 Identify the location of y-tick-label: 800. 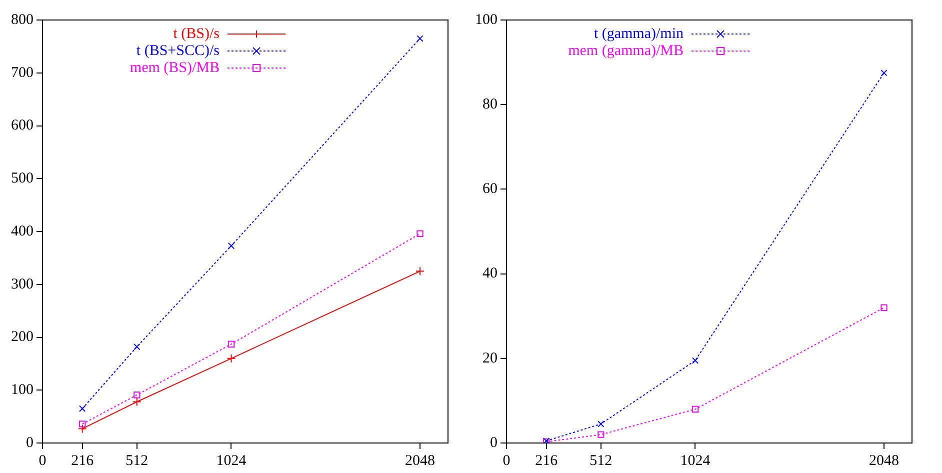
(22, 20).